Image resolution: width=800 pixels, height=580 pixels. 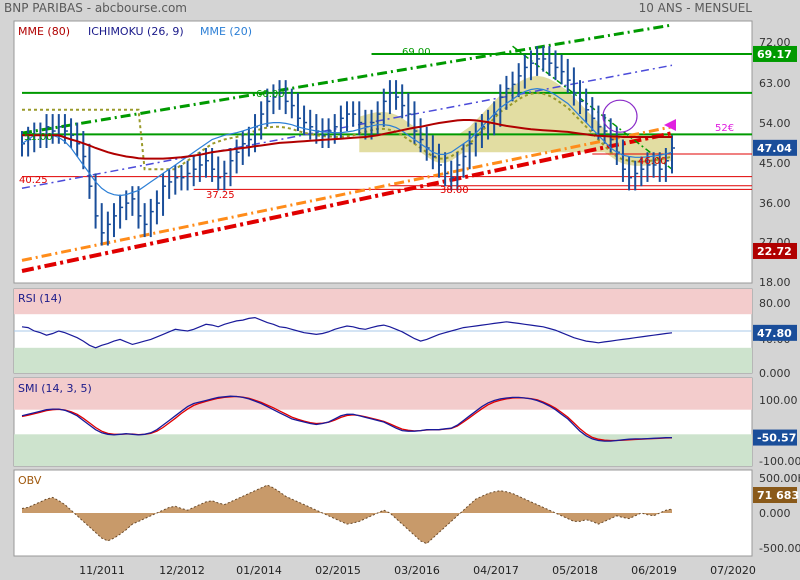 I want to click on smi-ytick: 100.00, so click(x=778, y=400).